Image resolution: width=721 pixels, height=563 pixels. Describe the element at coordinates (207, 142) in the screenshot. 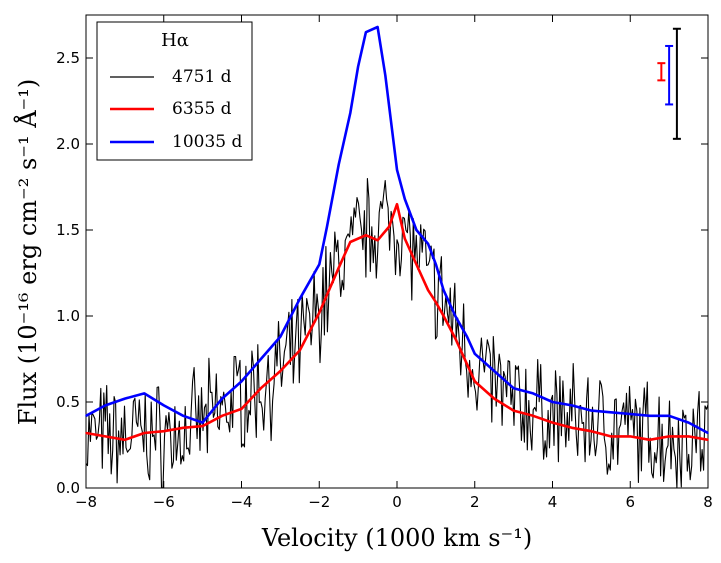

I see `legend-label-10035d: 10035 d` at that location.